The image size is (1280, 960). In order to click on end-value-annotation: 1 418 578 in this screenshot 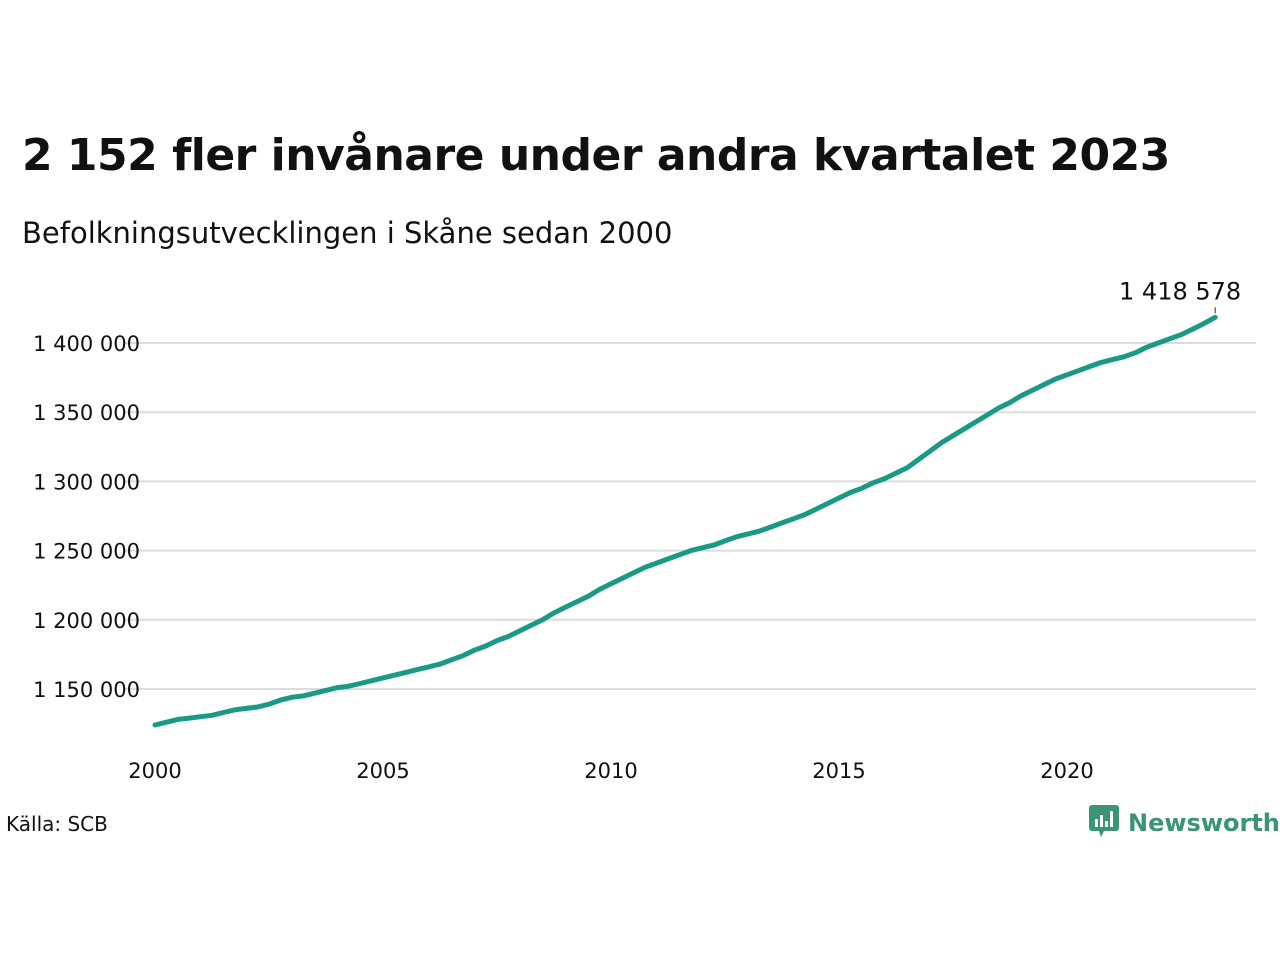, I will do `click(1180, 295)`.